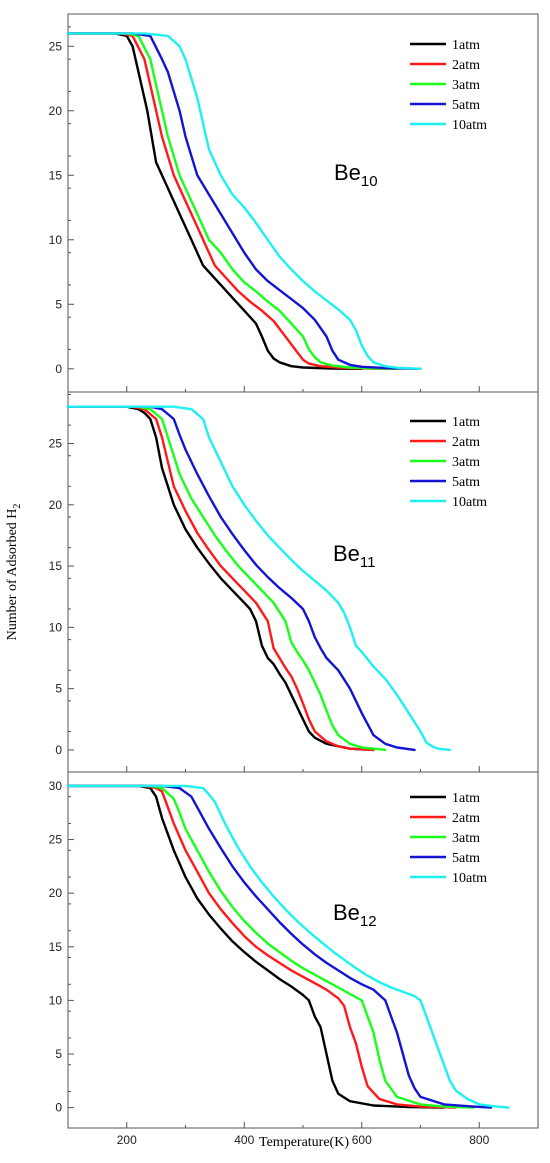 The image size is (550, 1163). What do you see at coordinates (56, 786) in the screenshot?
I see `y-tick-label: 30` at bounding box center [56, 786].